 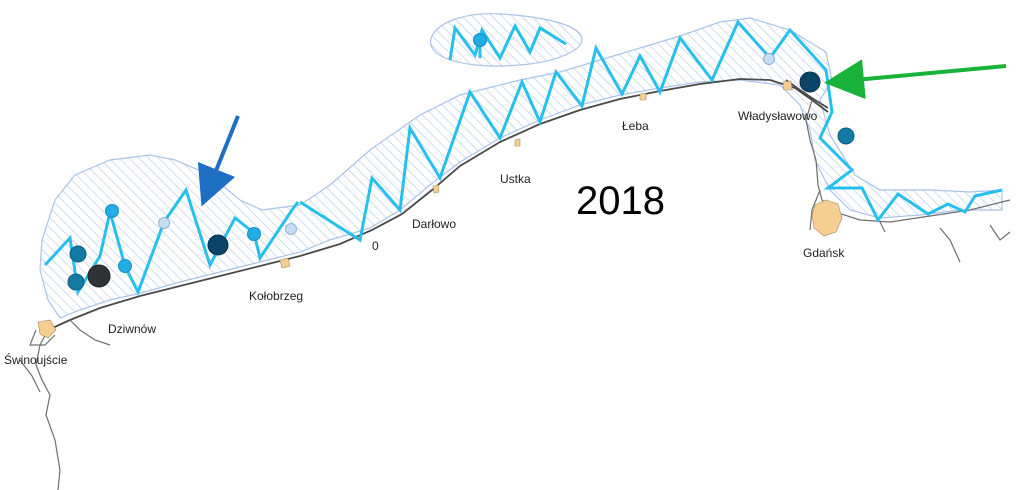 I want to click on place-darlowo: Darłowo, so click(x=434, y=224).